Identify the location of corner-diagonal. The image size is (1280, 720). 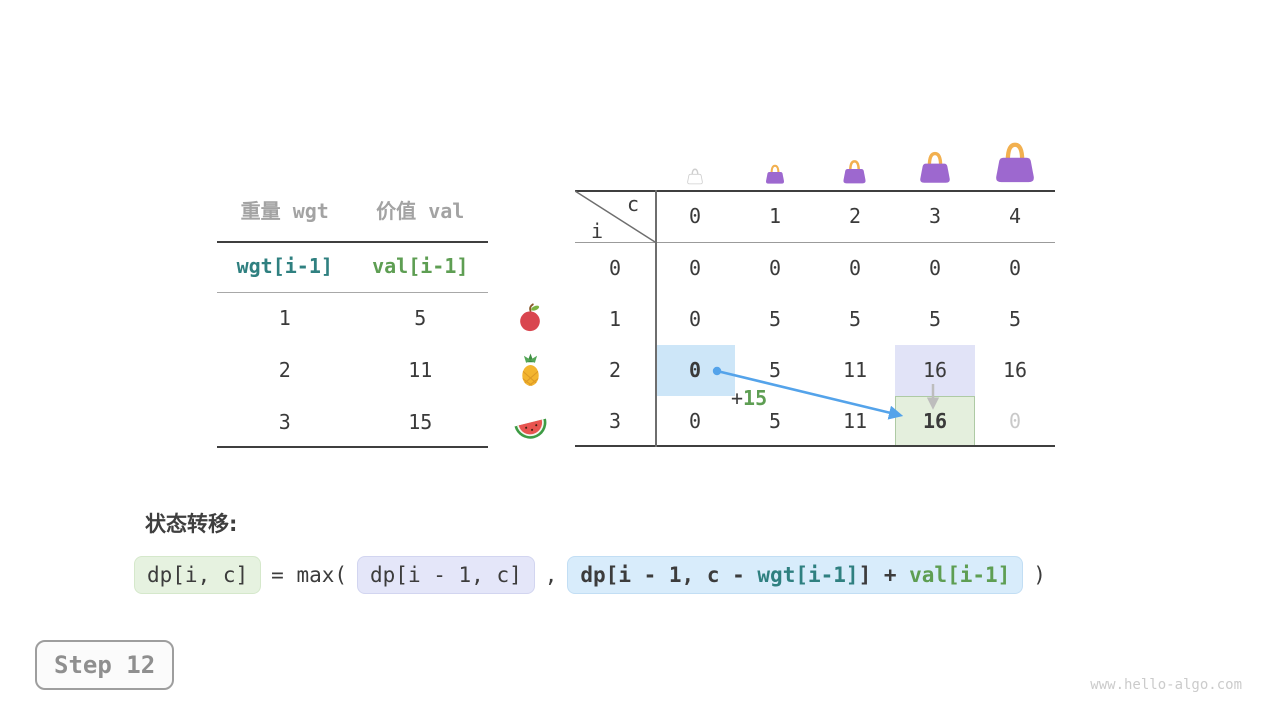
(615, 216).